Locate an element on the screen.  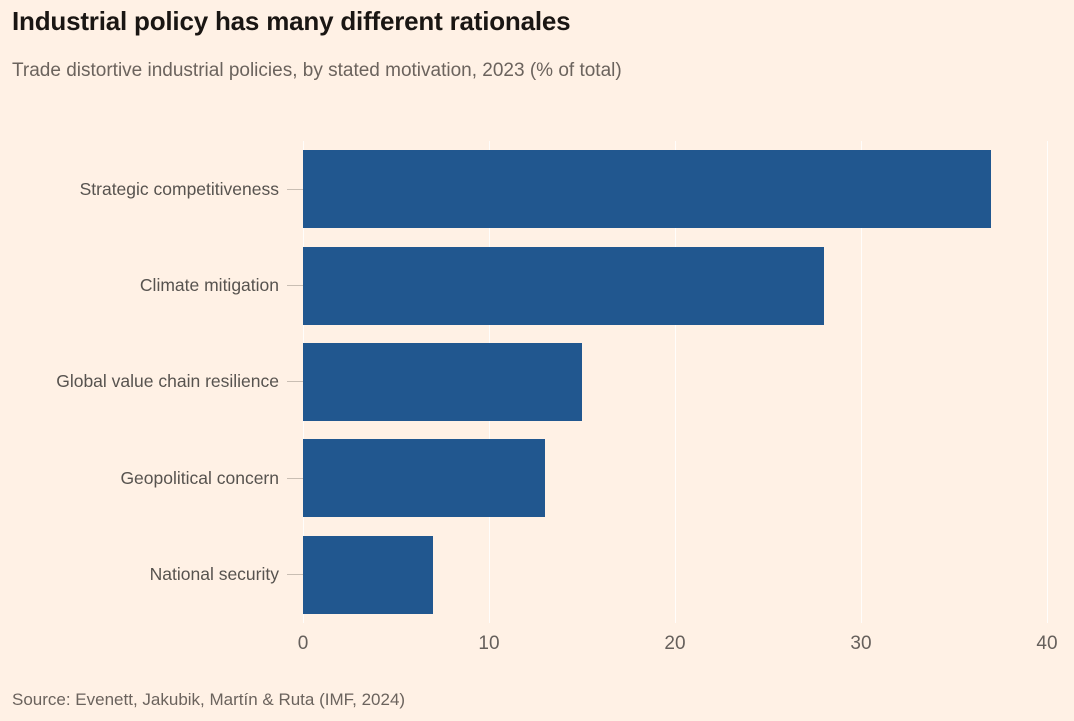
x-tick-label-20: 20 is located at coordinates (675, 643).